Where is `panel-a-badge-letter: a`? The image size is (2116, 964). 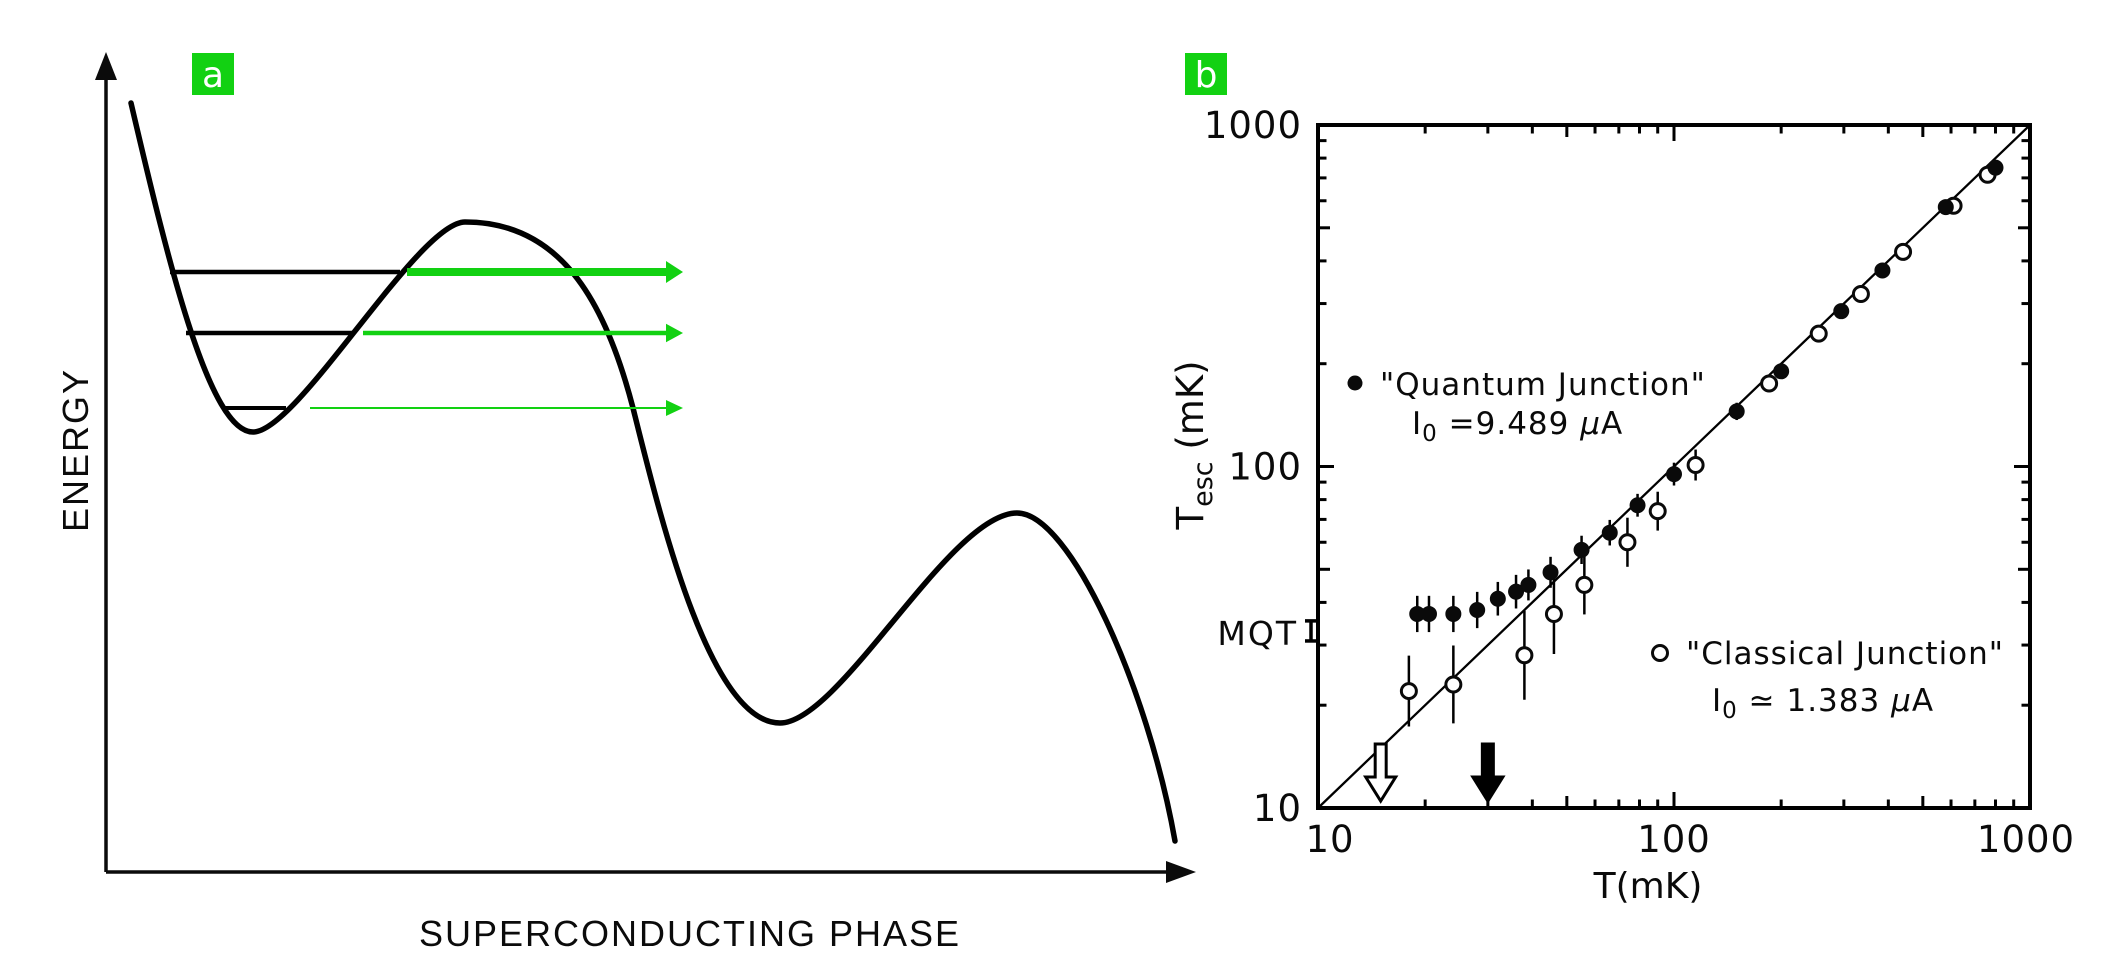
panel-a-badge-letter: a is located at coordinates (213, 75).